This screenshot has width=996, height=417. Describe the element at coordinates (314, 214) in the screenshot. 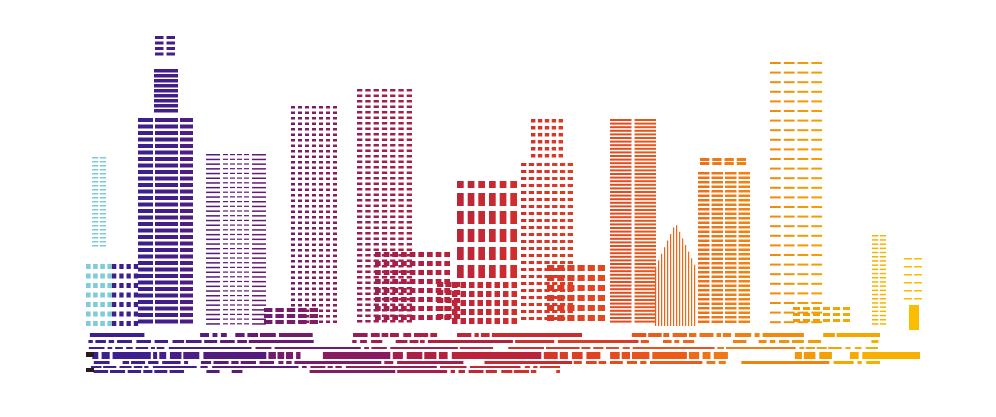

I see `building-dotted-a` at that location.